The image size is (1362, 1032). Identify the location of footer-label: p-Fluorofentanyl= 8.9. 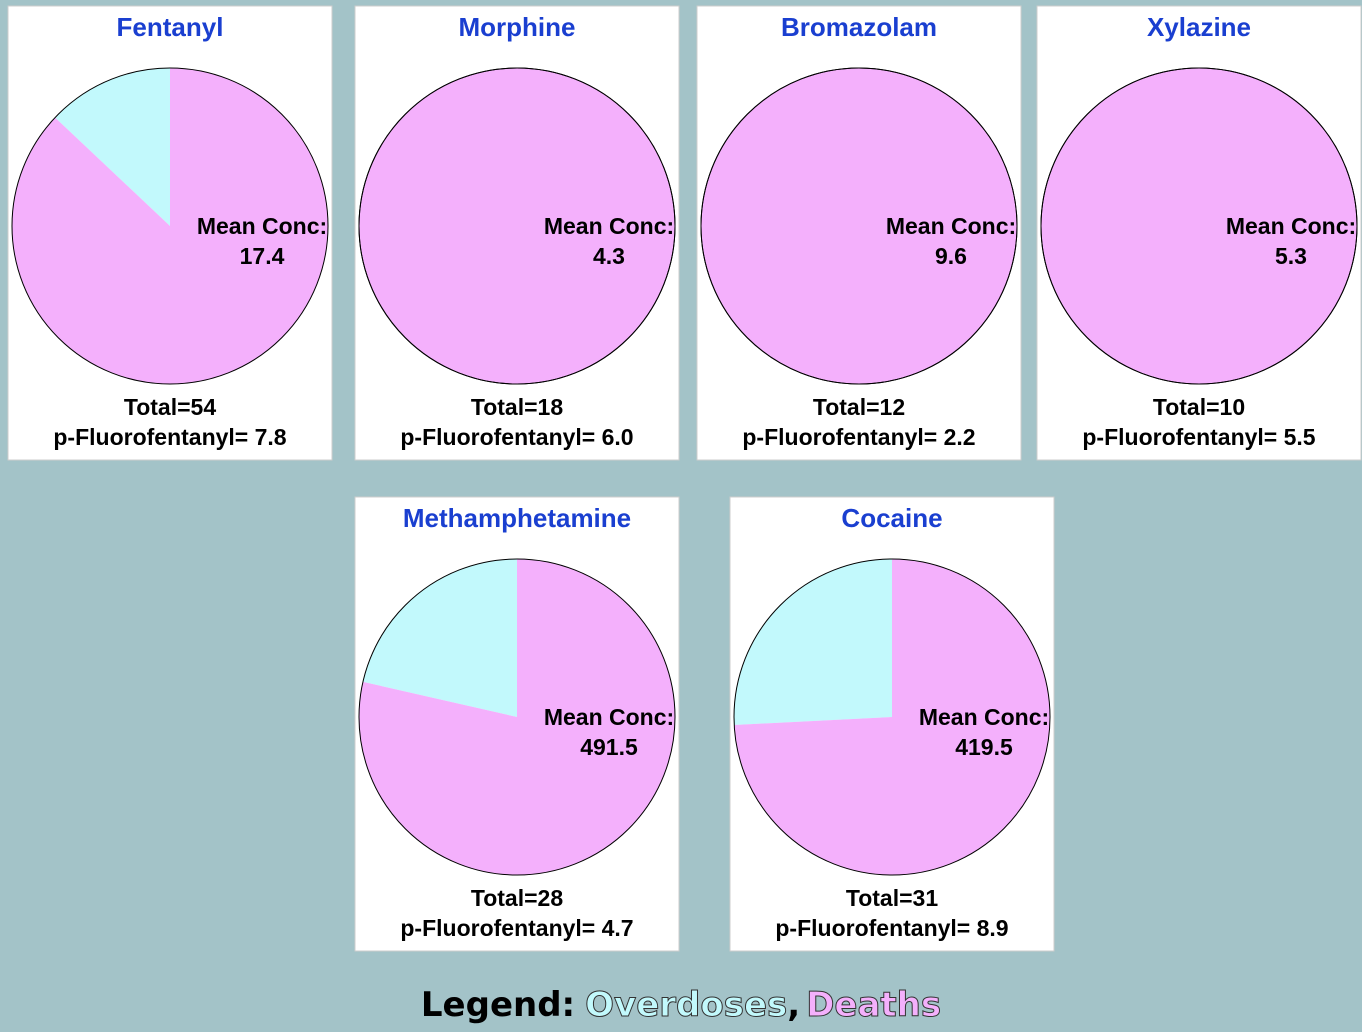
(891, 928).